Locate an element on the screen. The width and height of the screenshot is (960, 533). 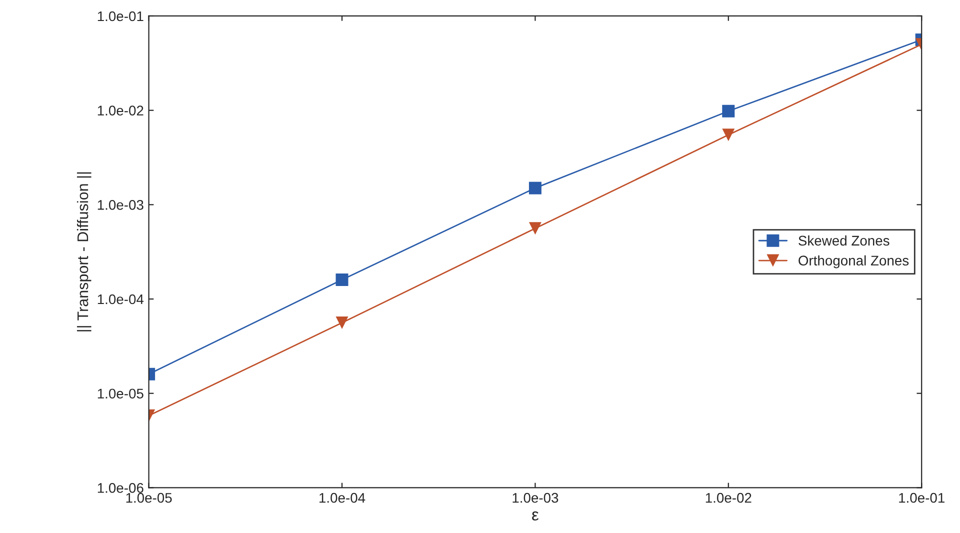
x-tick-label: 1.0e-05 is located at coordinates (149, 497).